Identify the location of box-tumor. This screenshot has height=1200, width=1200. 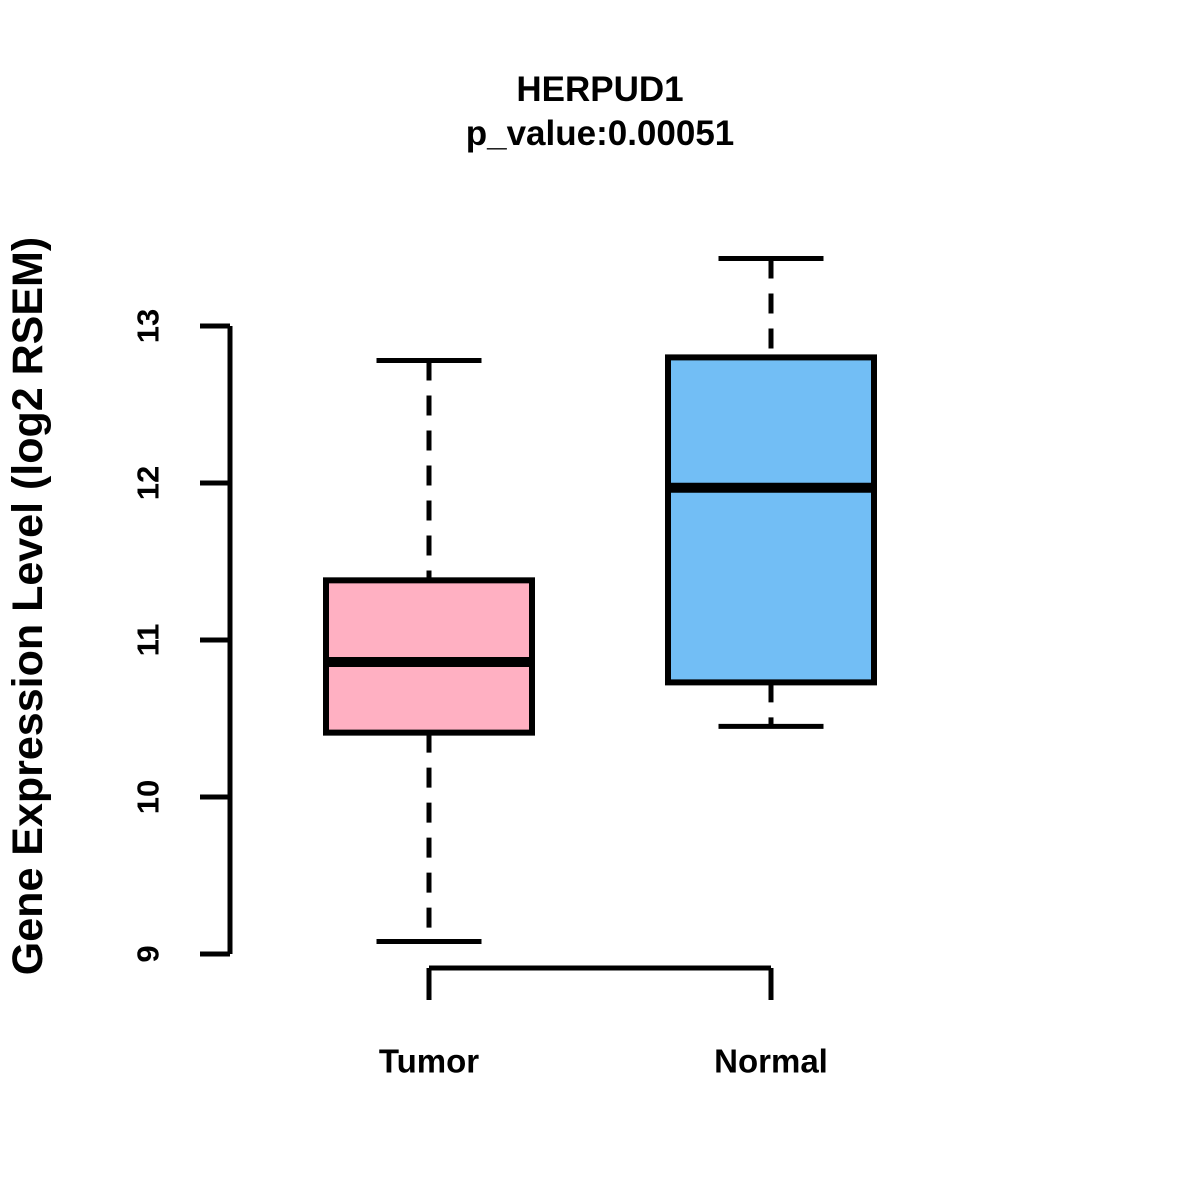
(429, 656).